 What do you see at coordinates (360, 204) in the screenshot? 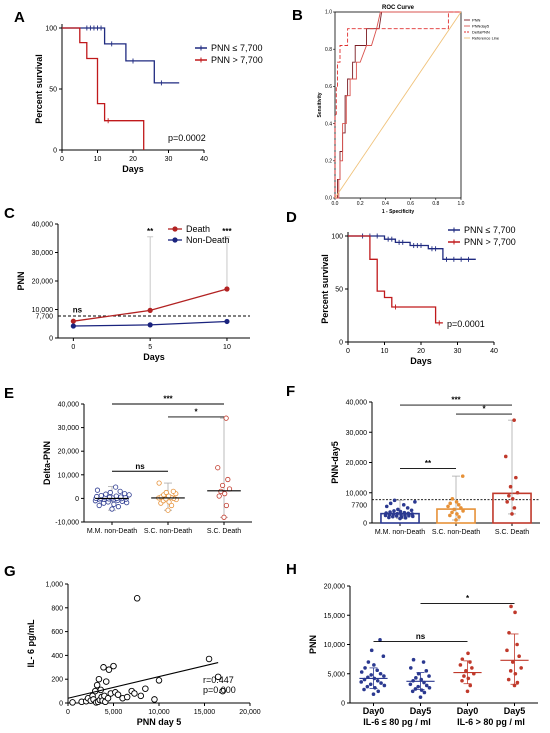
I see `x-tick-label: 0.2` at bounding box center [360, 204].